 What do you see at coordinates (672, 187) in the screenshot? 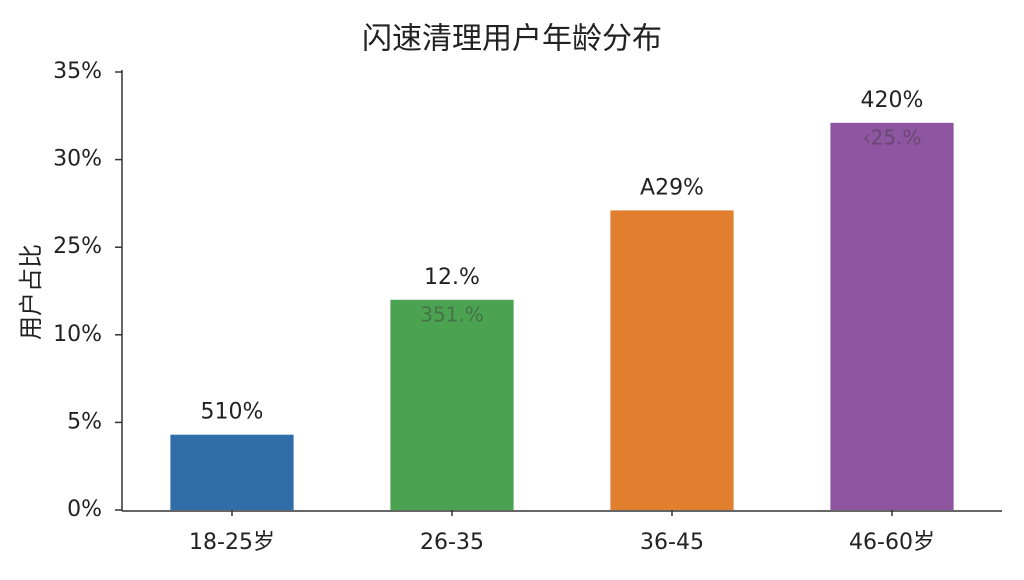
I see `data-label: A29%` at bounding box center [672, 187].